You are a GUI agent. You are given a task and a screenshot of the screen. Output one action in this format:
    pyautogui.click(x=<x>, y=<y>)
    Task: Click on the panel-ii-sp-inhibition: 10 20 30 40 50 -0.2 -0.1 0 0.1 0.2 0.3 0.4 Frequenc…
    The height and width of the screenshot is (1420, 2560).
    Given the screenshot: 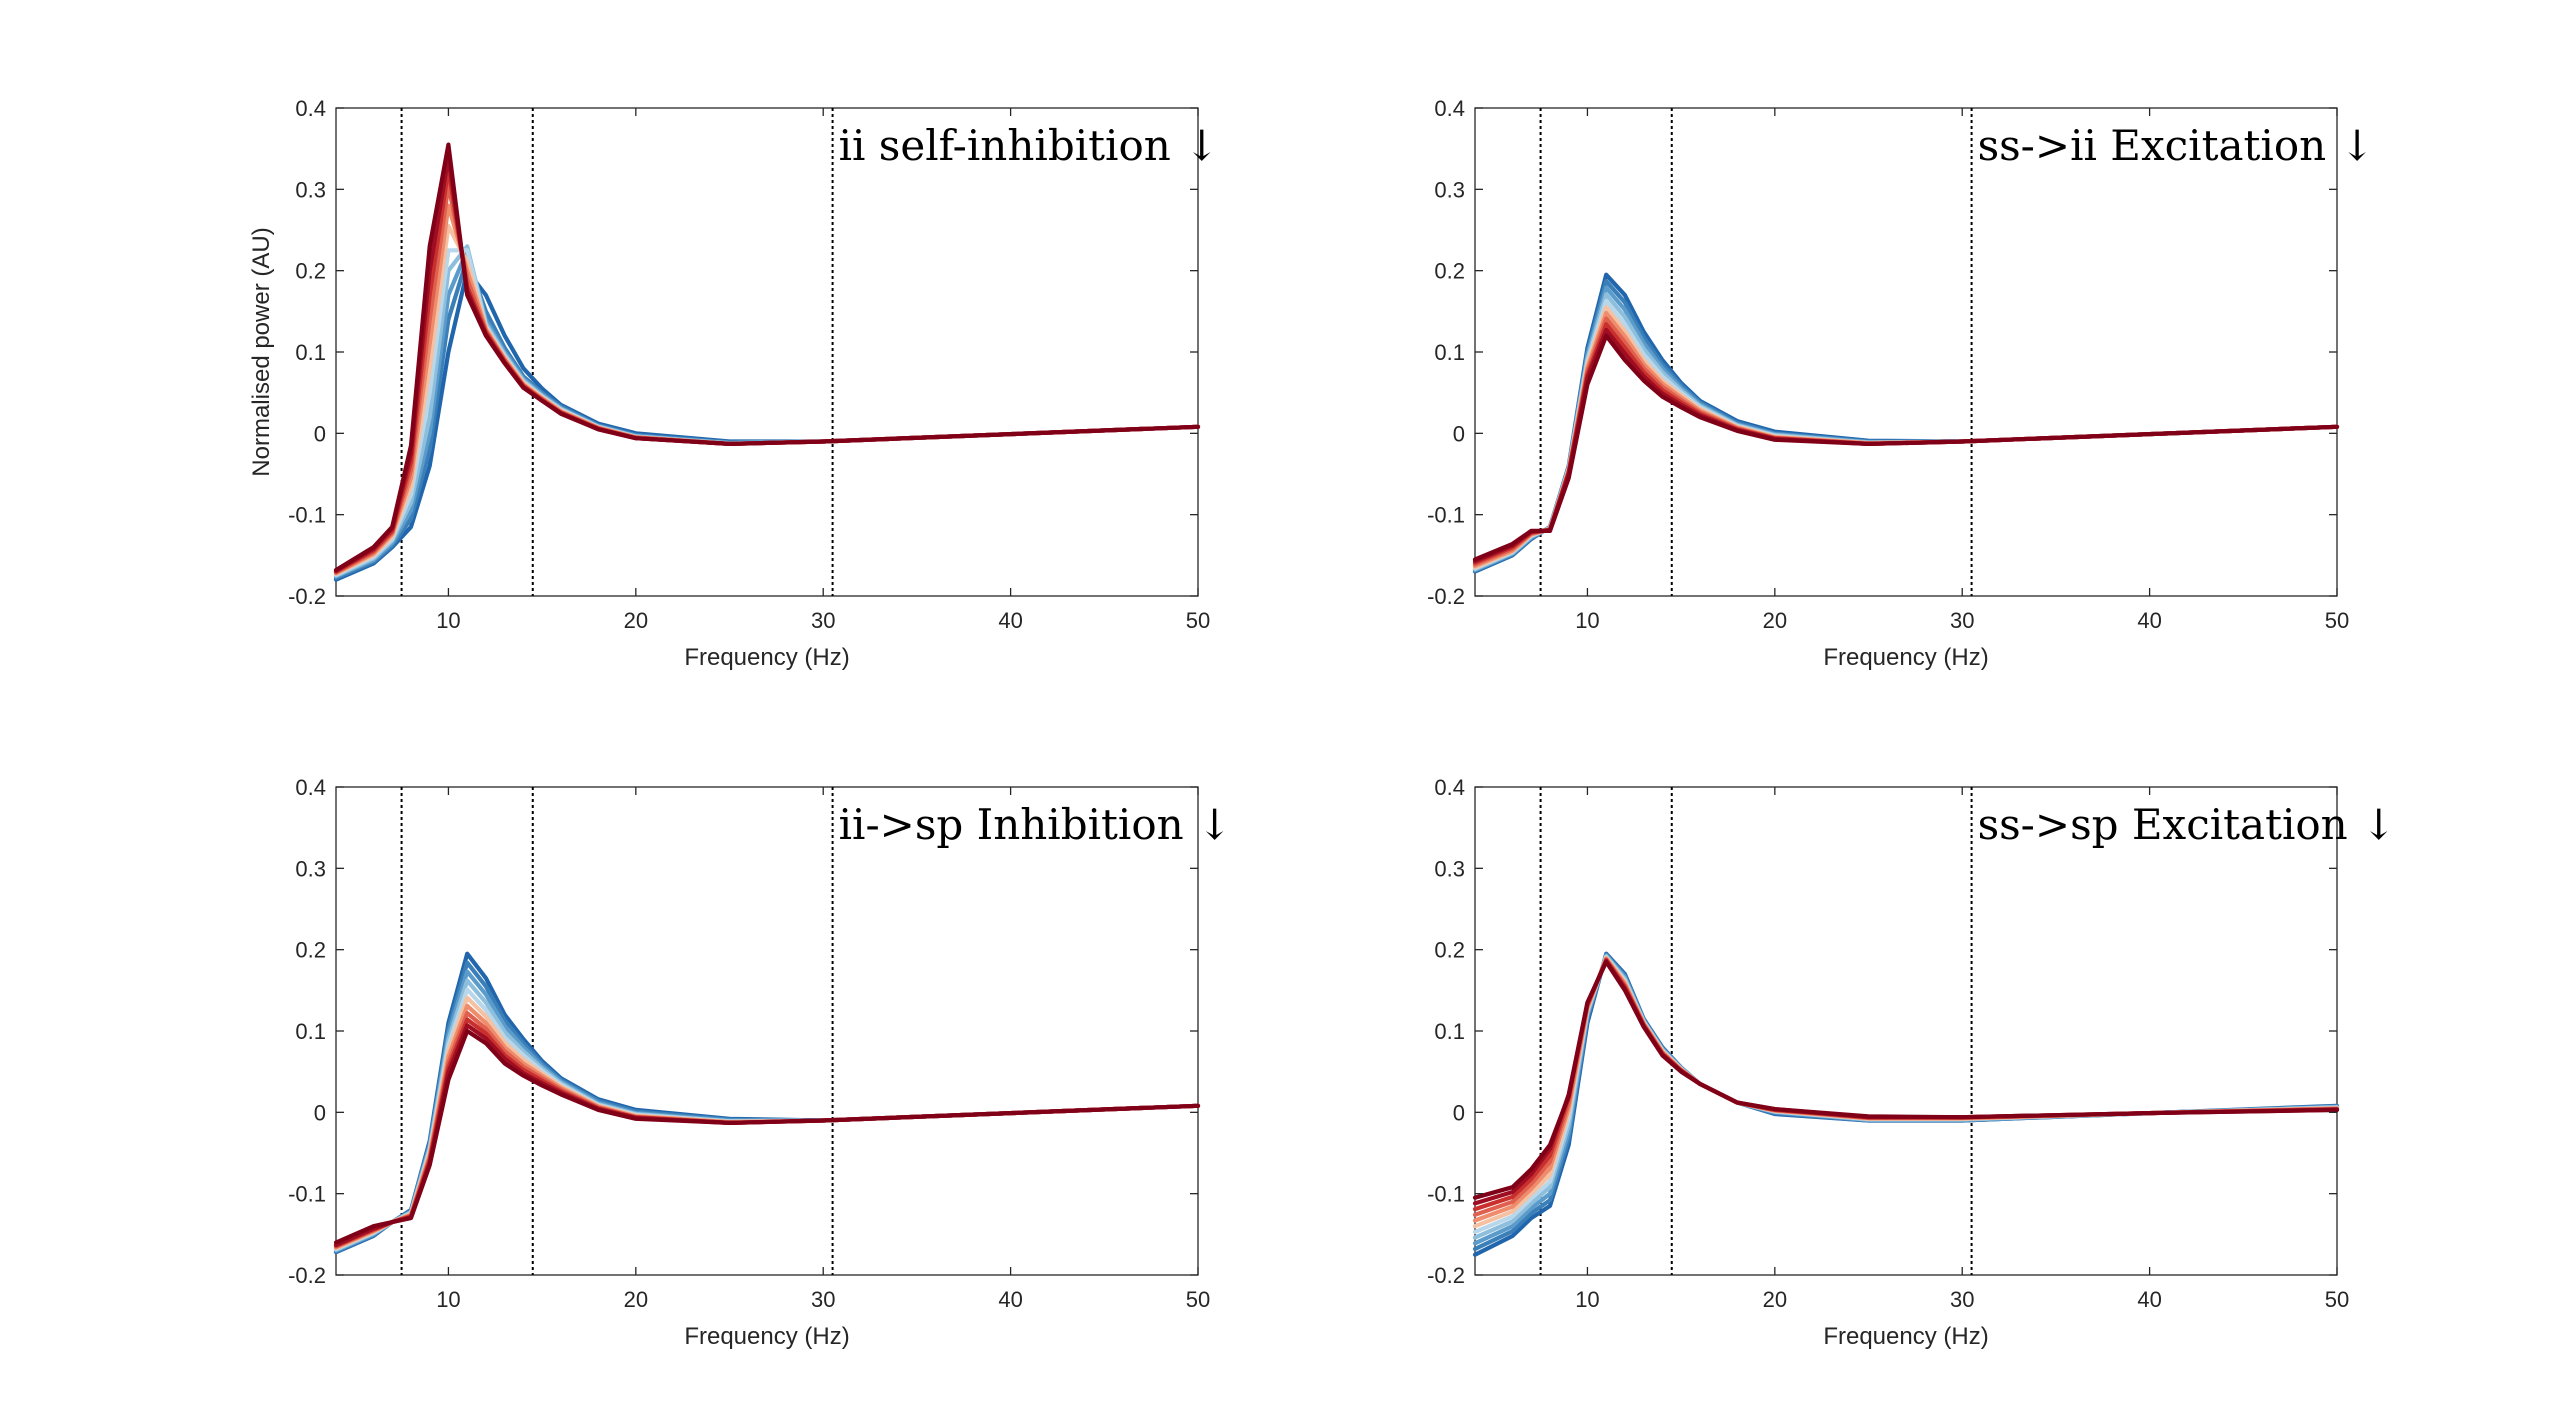 What is the action you would take?
    pyautogui.click(x=760, y=1062)
    